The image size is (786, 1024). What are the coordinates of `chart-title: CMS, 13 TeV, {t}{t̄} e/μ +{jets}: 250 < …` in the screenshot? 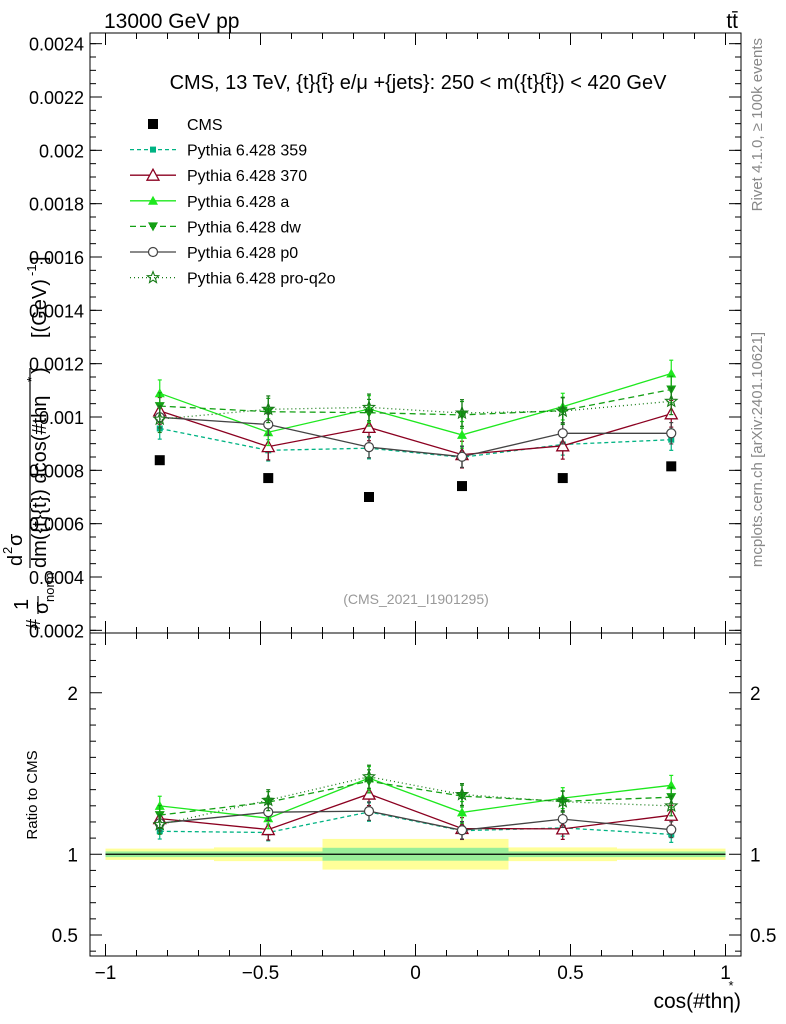 It's located at (419, 83).